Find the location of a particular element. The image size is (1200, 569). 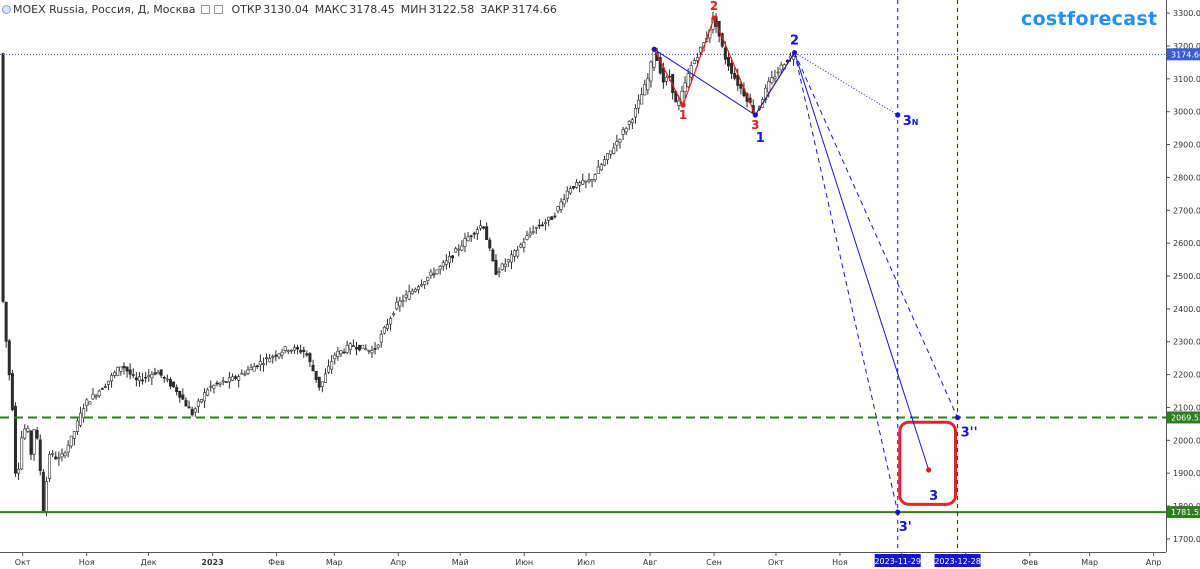

x-tick-label: Фев is located at coordinates (1030, 562).